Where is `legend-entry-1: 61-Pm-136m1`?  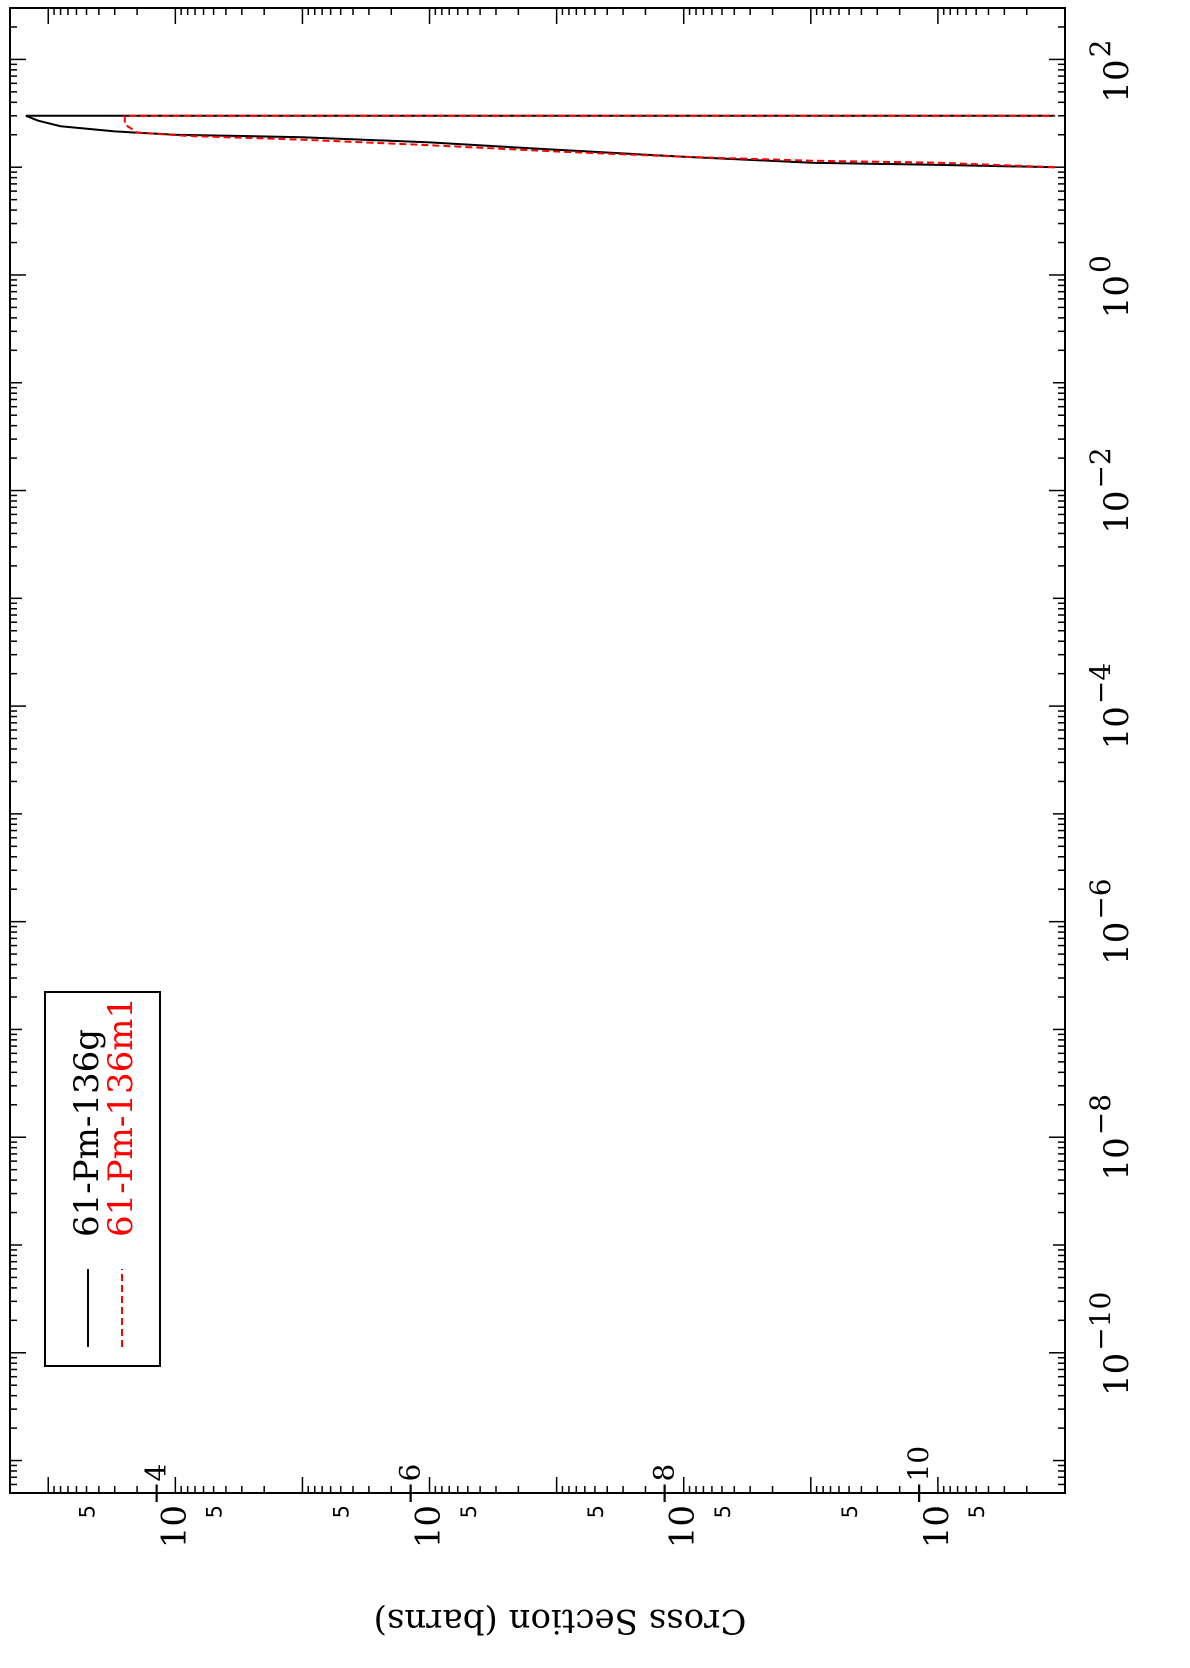 legend-entry-1: 61-Pm-136m1 is located at coordinates (121, 1117).